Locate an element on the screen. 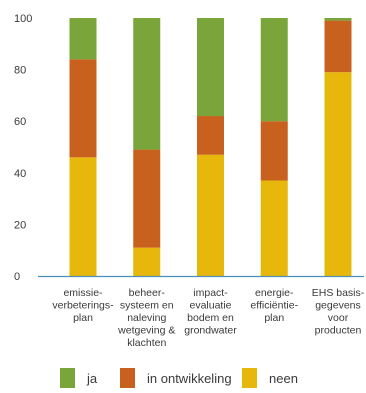 This screenshot has height=393, width=366. y-tick-label: 60 is located at coordinates (20, 122).